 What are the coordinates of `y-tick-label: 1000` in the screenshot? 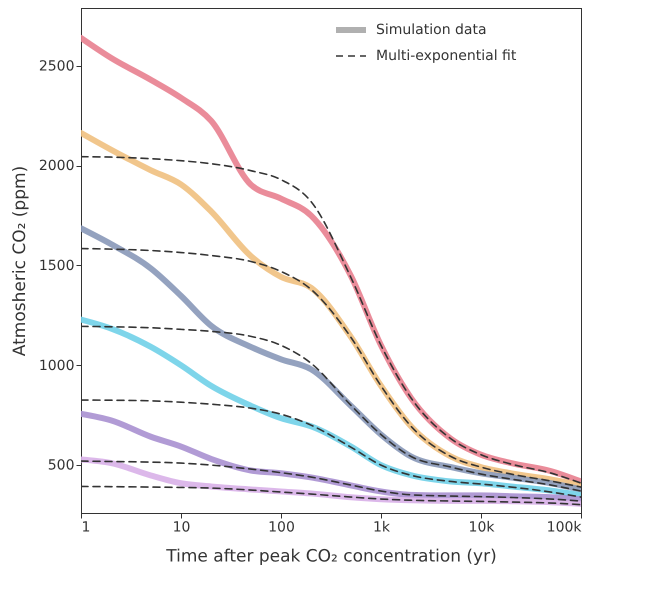 It's located at (56, 366).